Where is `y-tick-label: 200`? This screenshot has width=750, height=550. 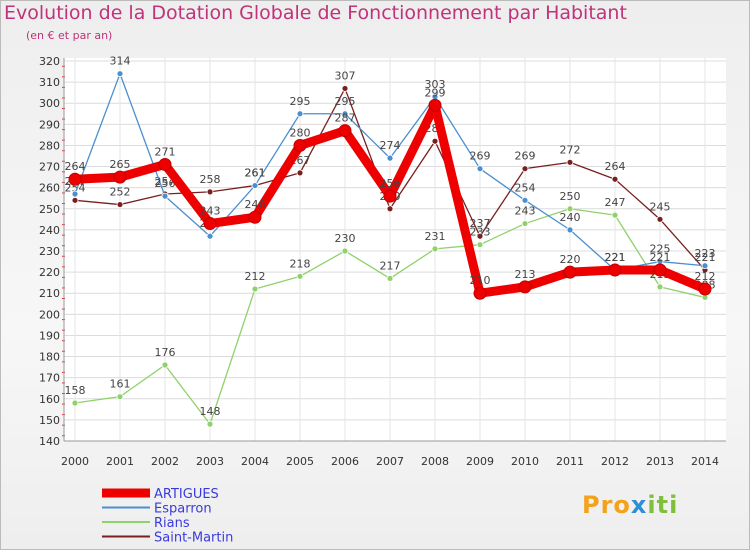 y-tick-label: 200 is located at coordinates (49, 314).